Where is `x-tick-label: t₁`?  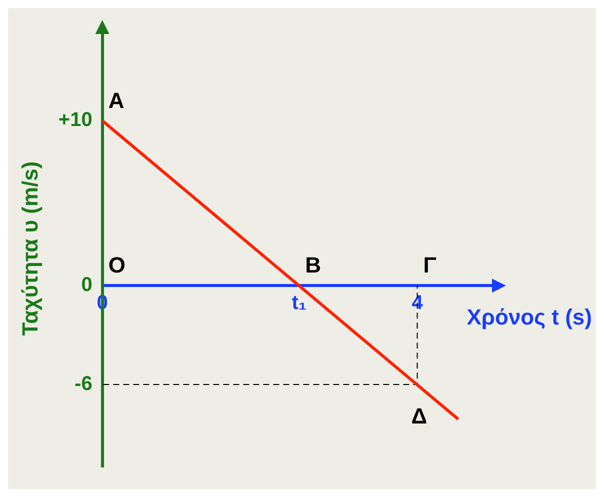
x-tick-label: t₁ is located at coordinates (299, 303).